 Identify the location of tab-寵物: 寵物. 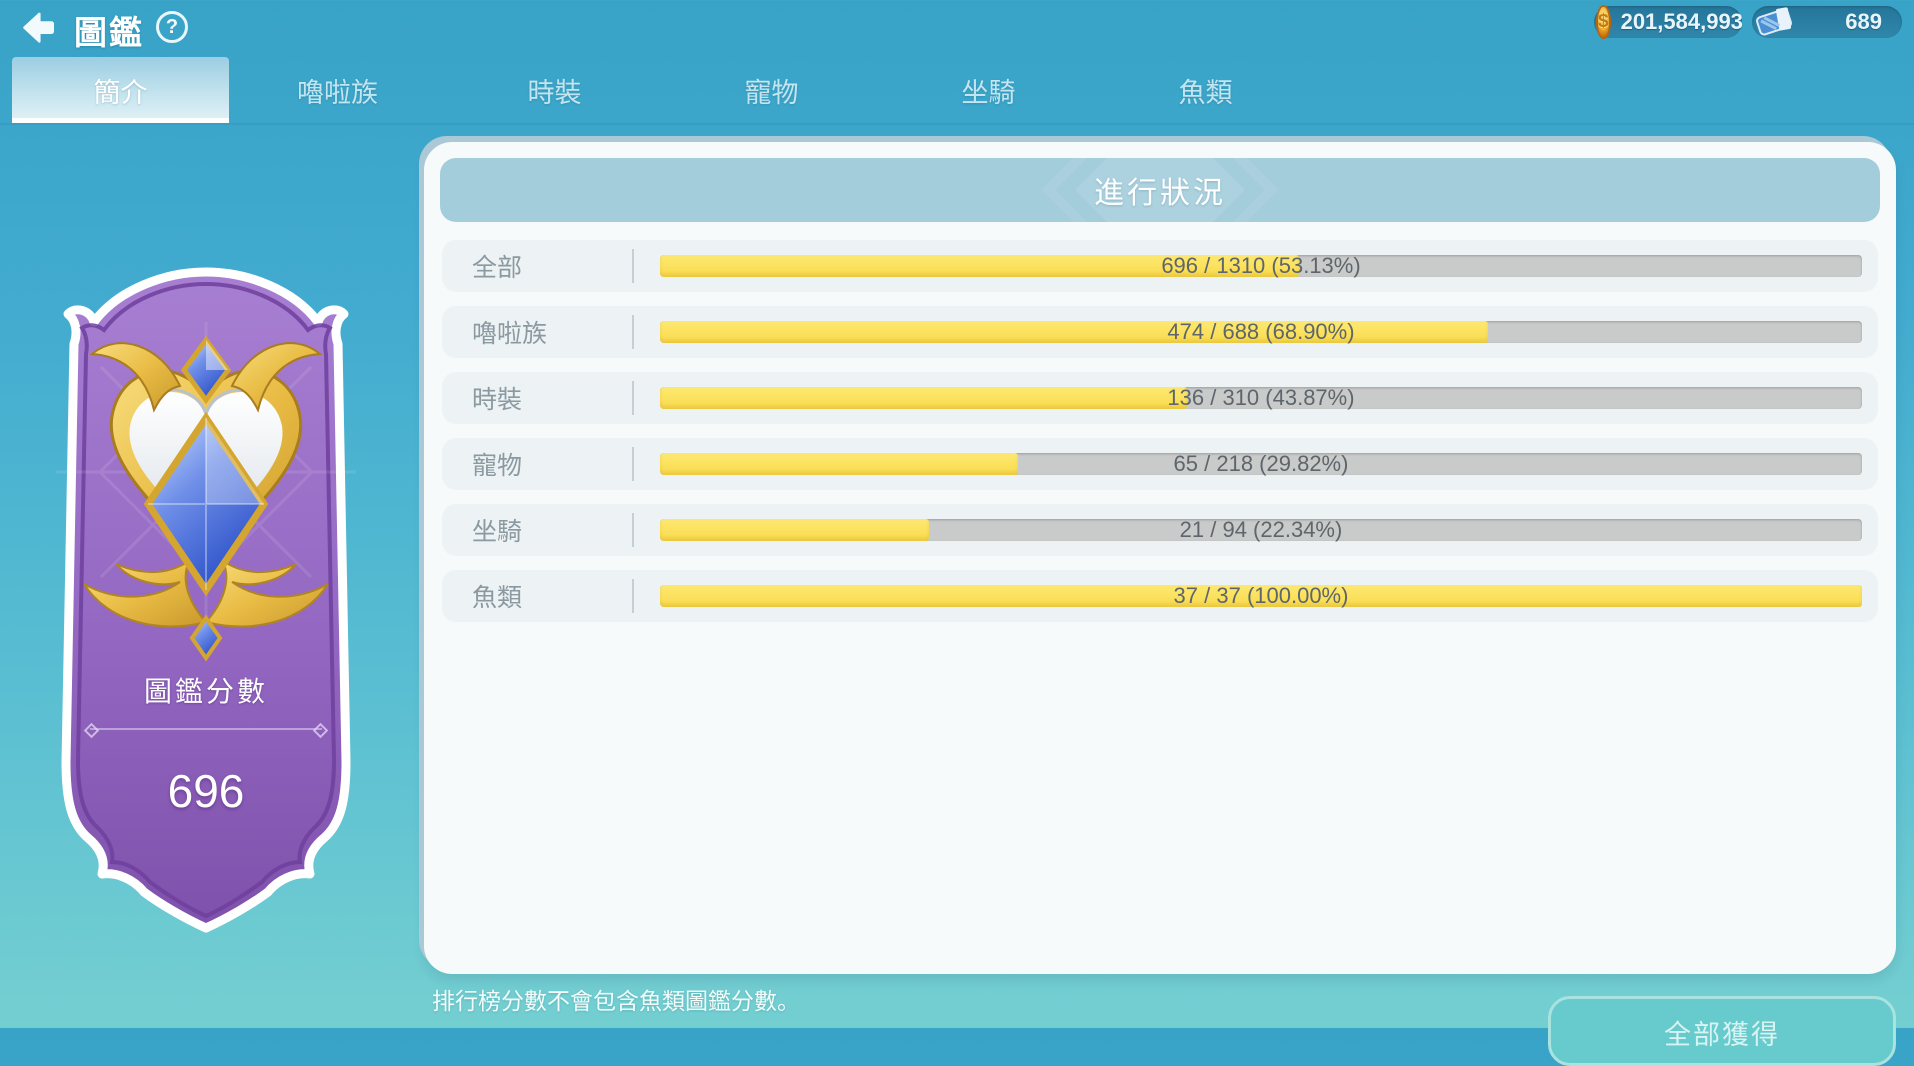
(771, 90).